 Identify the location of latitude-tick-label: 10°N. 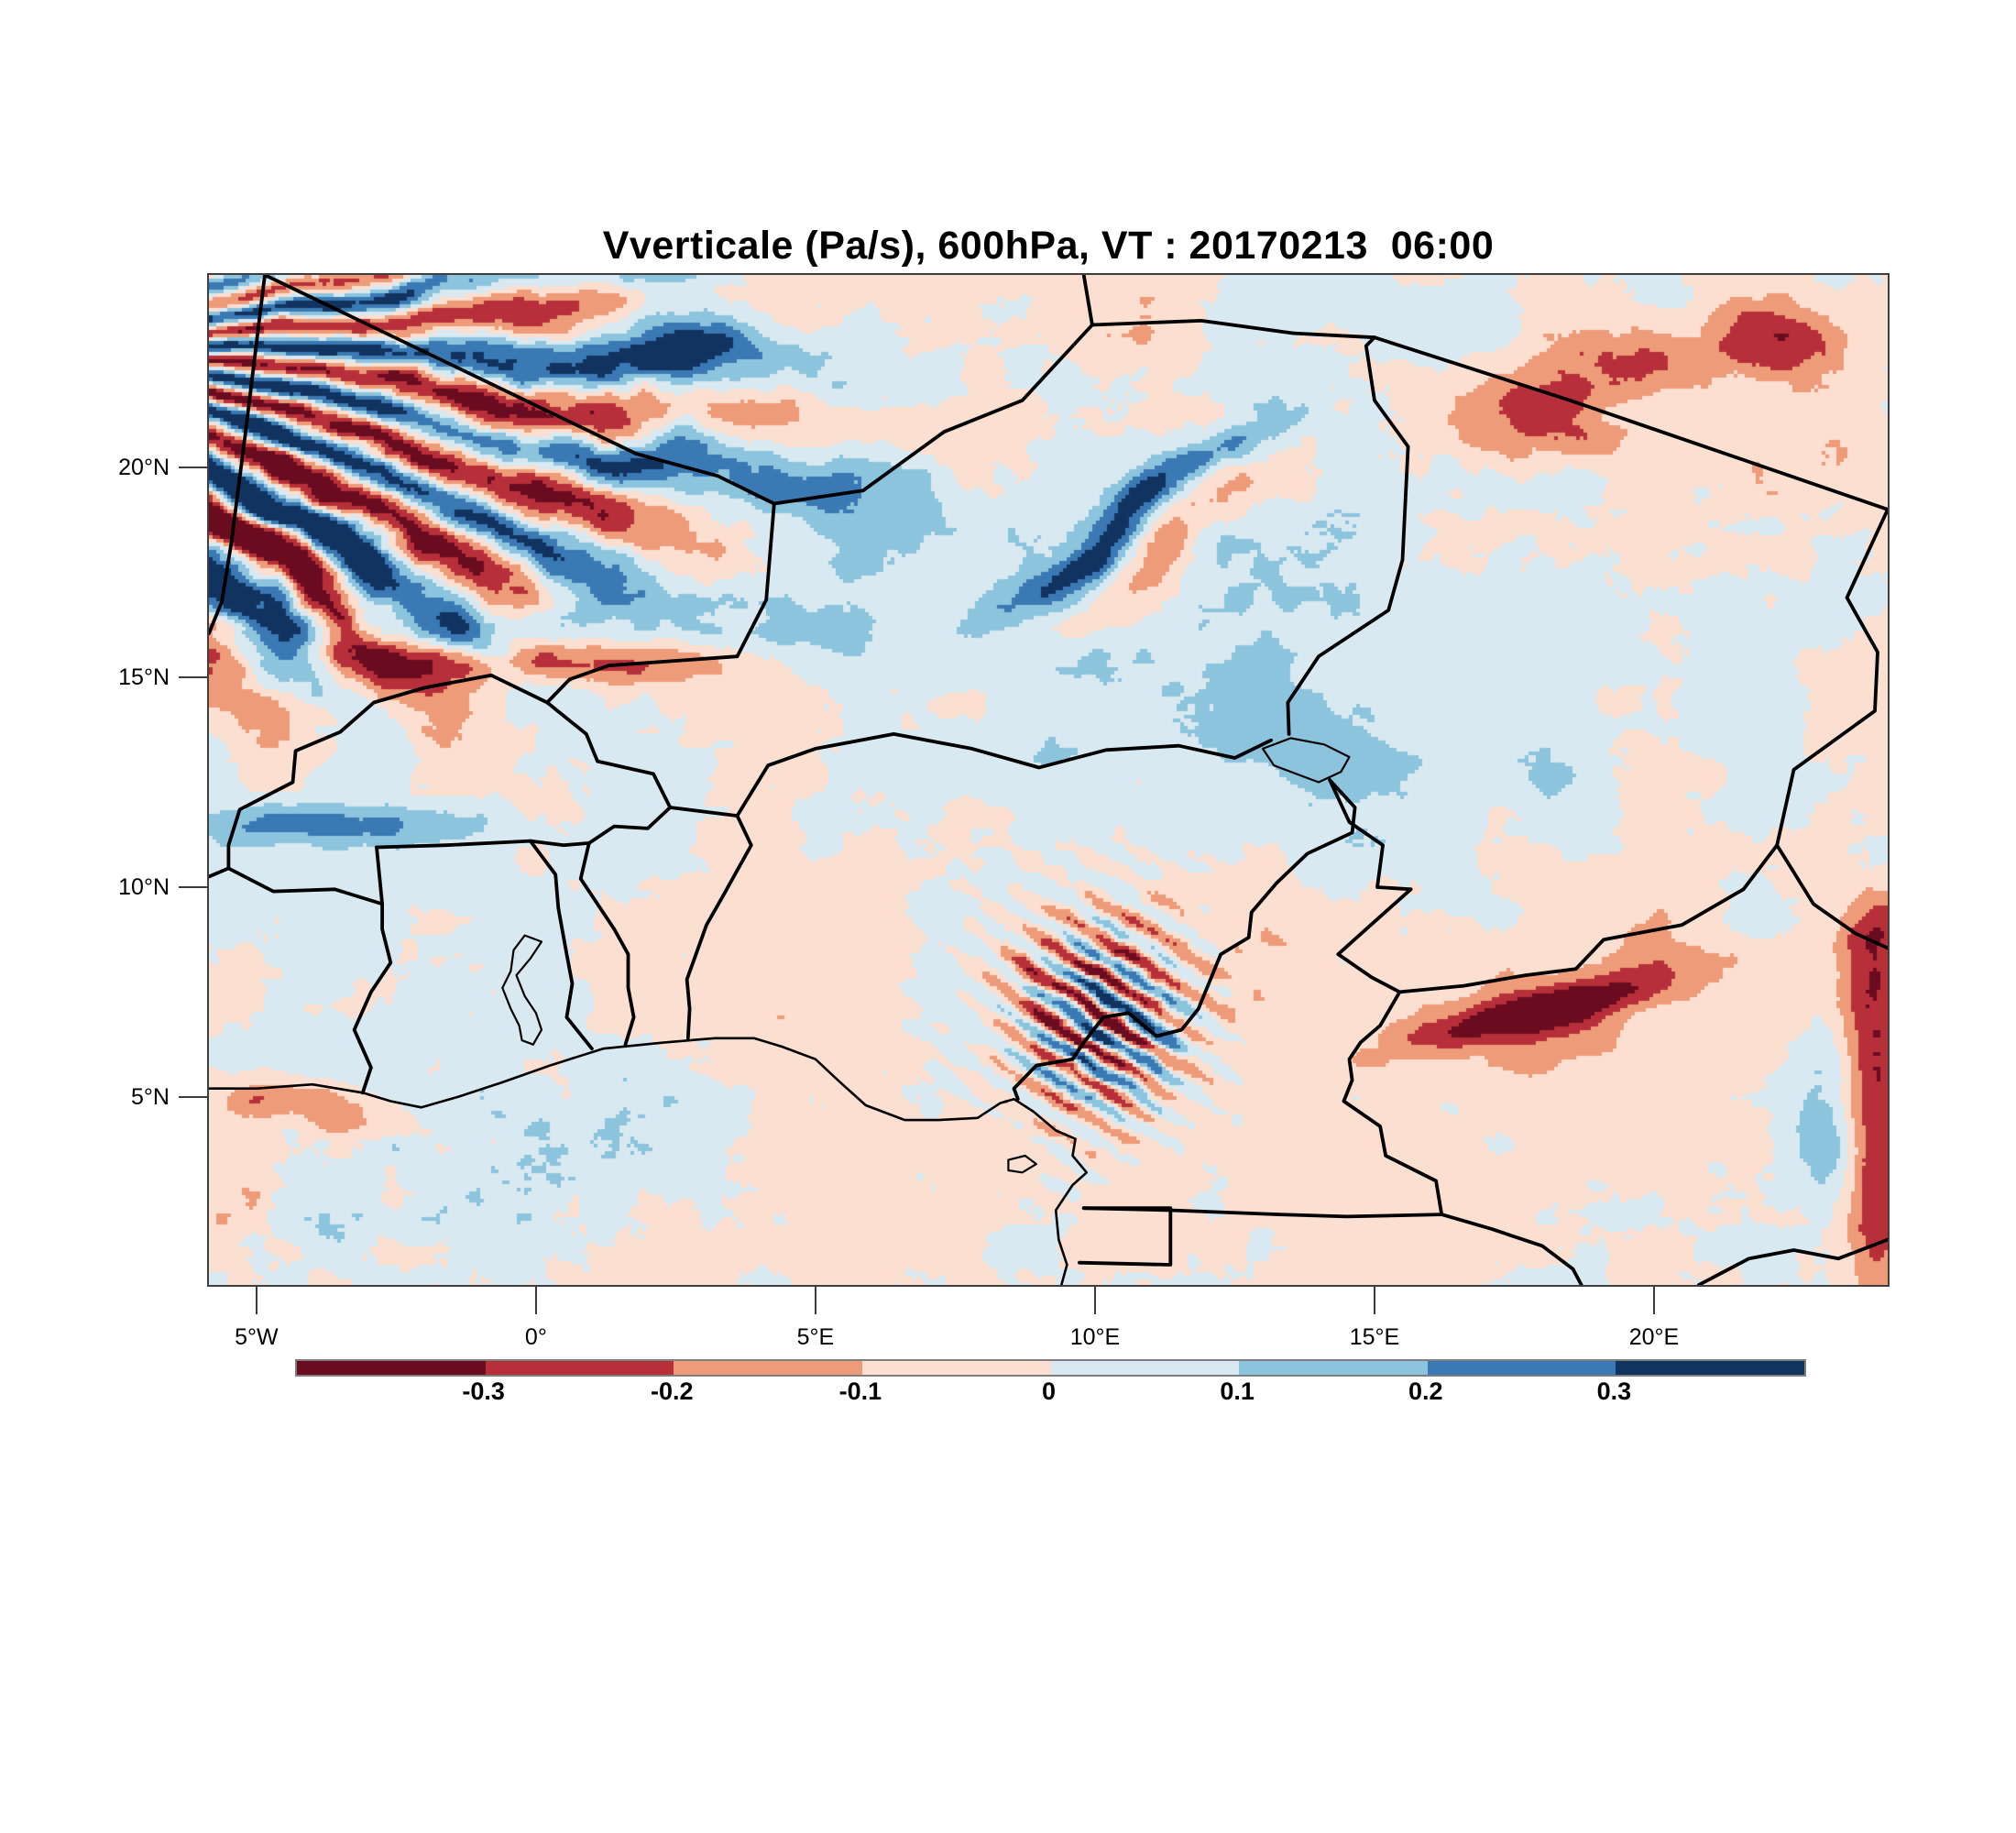
(144, 886).